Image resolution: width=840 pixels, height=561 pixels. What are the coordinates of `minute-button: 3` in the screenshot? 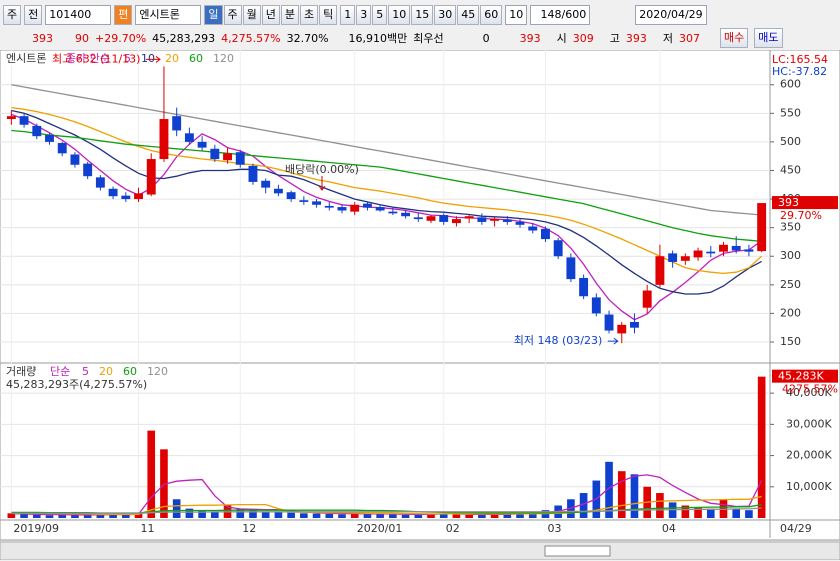 It's located at (364, 15).